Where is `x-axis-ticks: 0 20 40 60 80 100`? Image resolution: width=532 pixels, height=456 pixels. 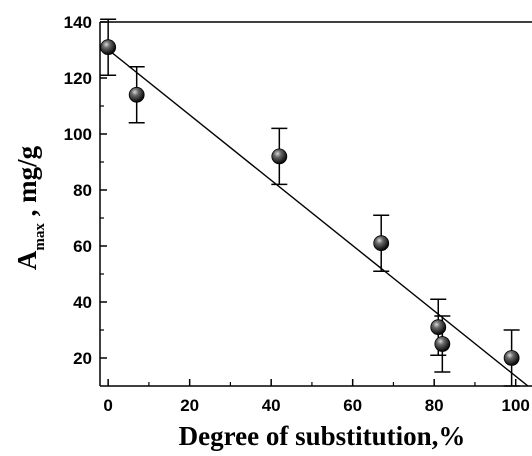 x-axis-ticks: 0 20 40 60 80 100 is located at coordinates (316, 397).